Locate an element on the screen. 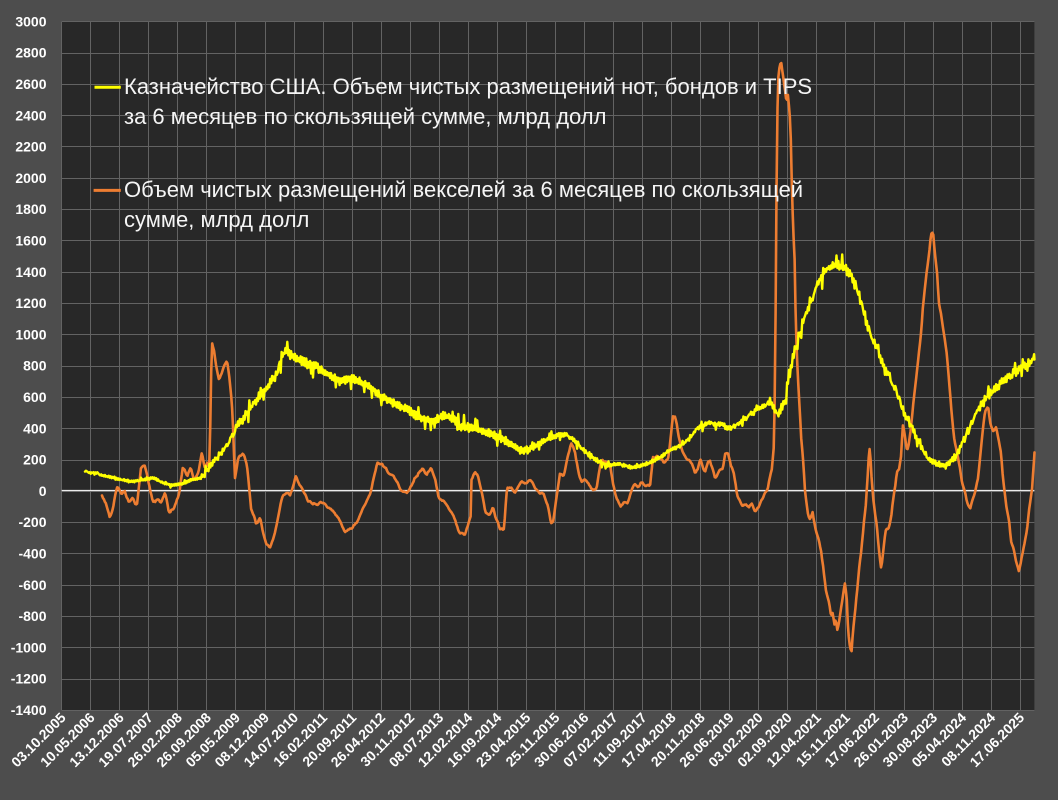 The height and width of the screenshot is (800, 1058). svg-text: -1200 is located at coordinates (29, 679).